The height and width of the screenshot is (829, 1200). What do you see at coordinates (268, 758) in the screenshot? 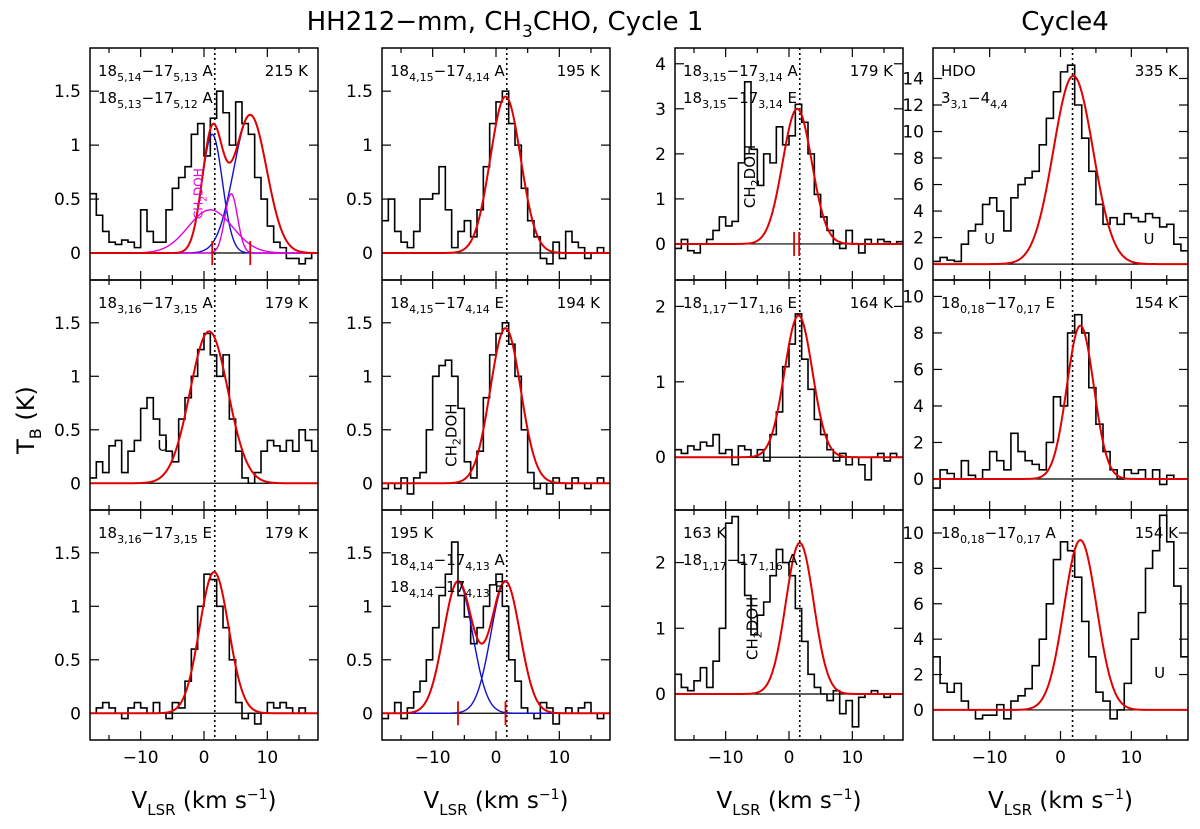
I see `x-tick-label: 10` at bounding box center [268, 758].